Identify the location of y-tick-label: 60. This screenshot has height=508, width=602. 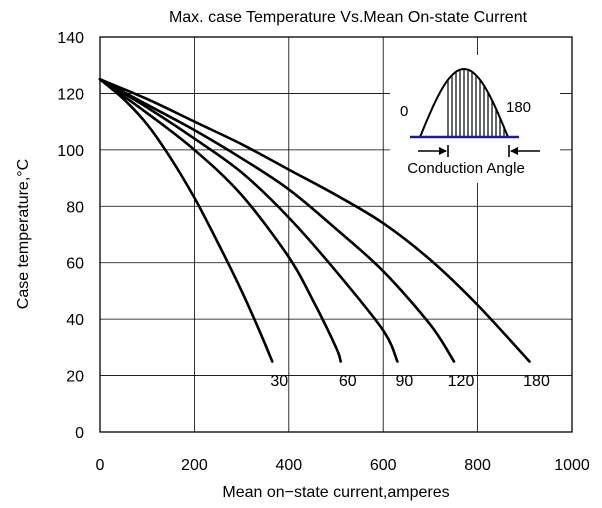
(75, 264).